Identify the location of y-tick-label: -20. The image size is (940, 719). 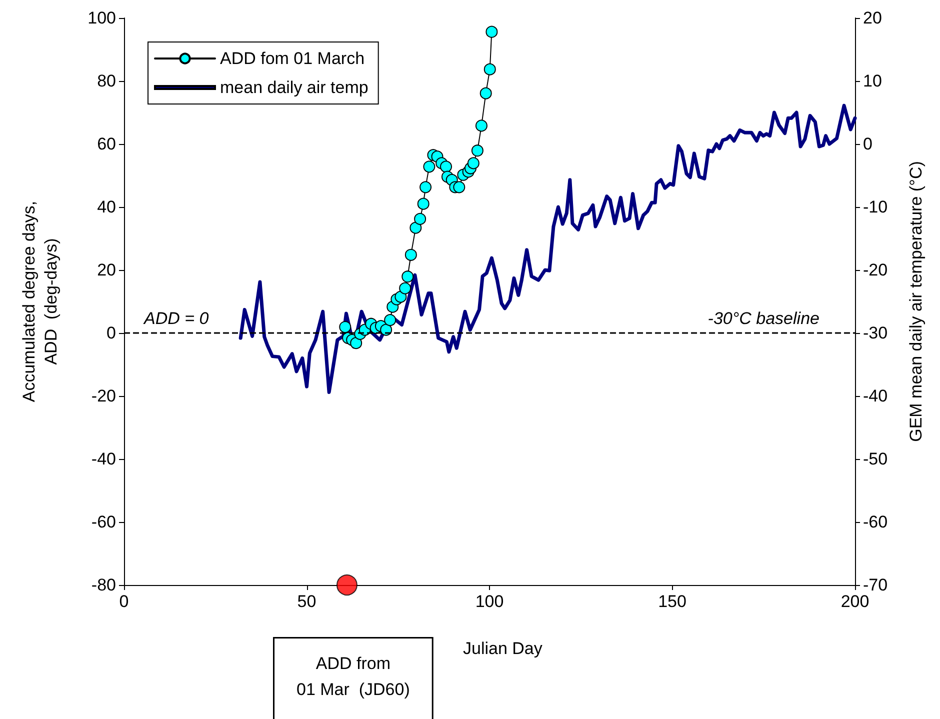
(103, 396).